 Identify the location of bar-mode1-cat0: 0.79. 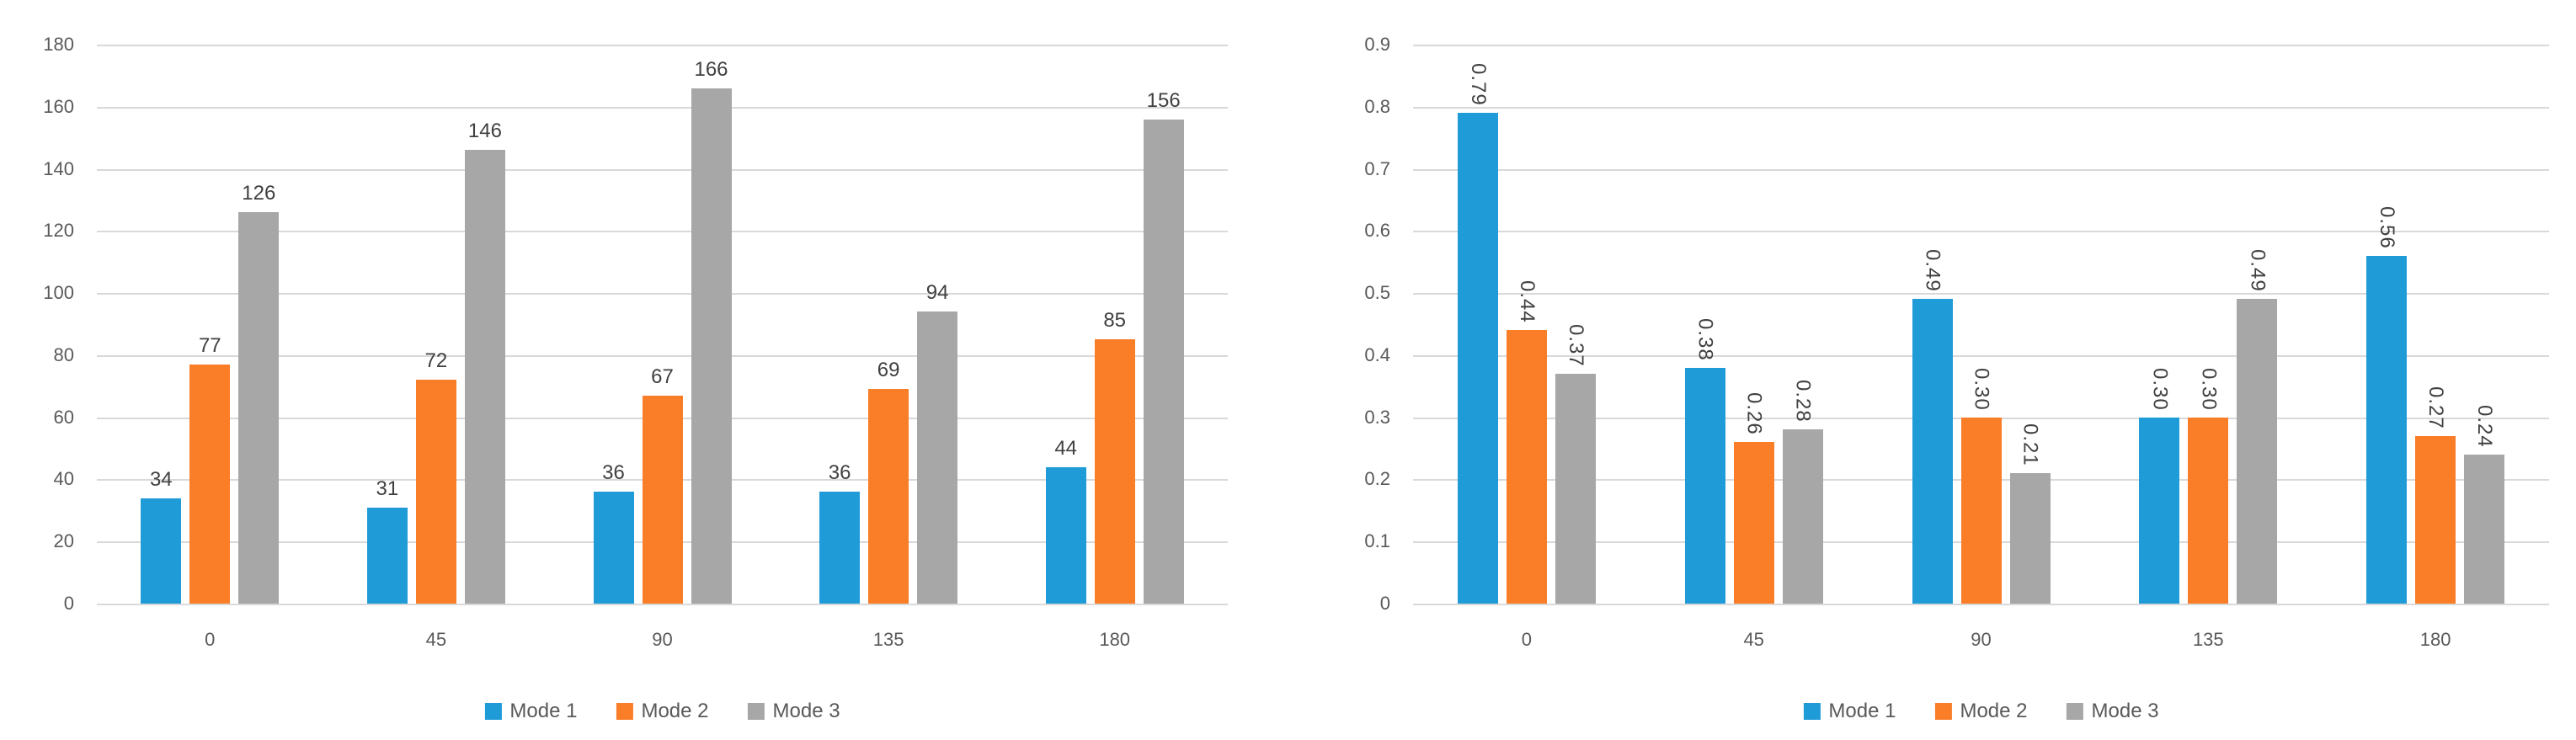
(1477, 334).